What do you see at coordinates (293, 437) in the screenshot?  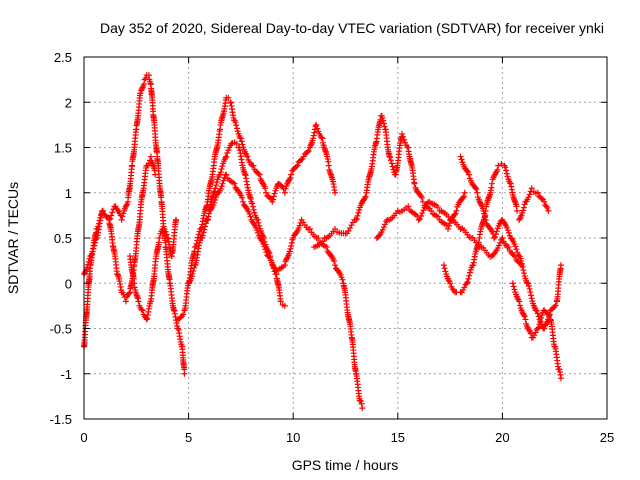 I see `x-tick-label: 10` at bounding box center [293, 437].